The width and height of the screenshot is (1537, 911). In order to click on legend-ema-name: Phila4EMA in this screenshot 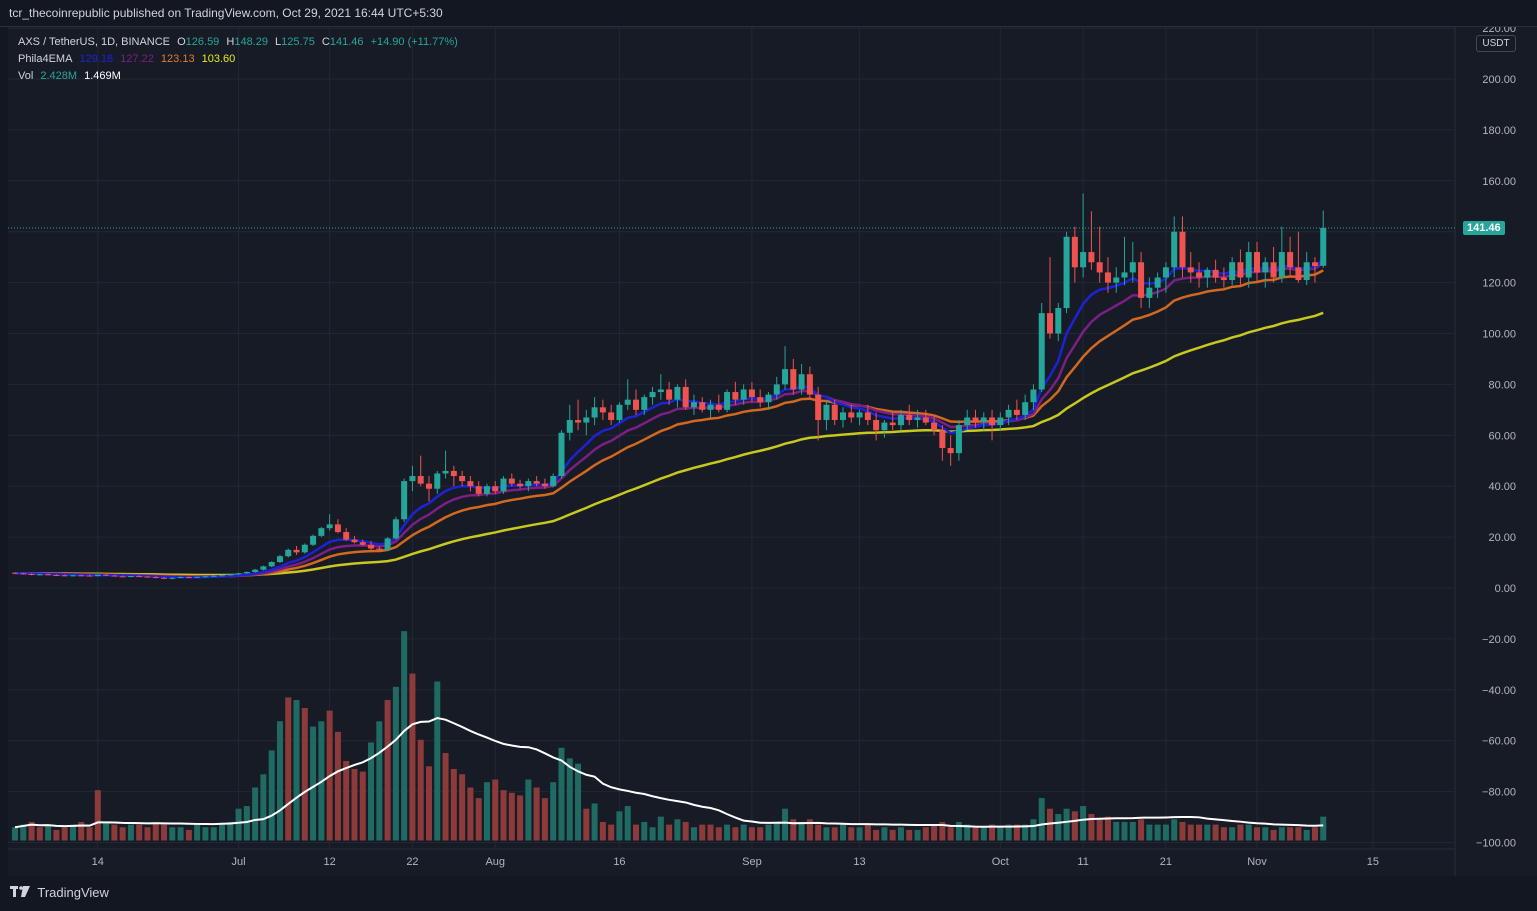, I will do `click(45, 59)`.